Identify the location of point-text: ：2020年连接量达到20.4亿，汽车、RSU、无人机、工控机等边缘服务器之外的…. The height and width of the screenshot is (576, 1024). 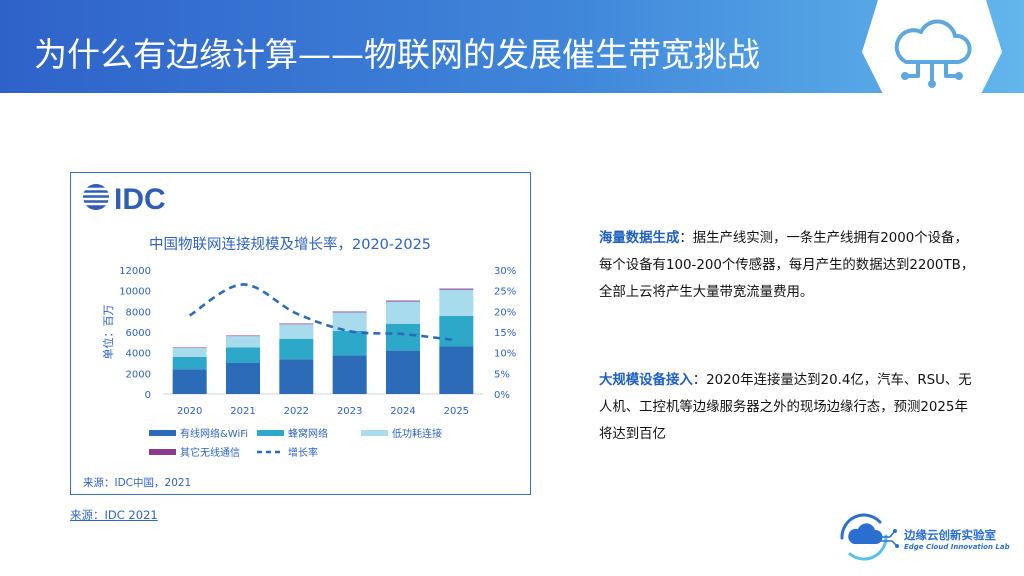
(785, 407).